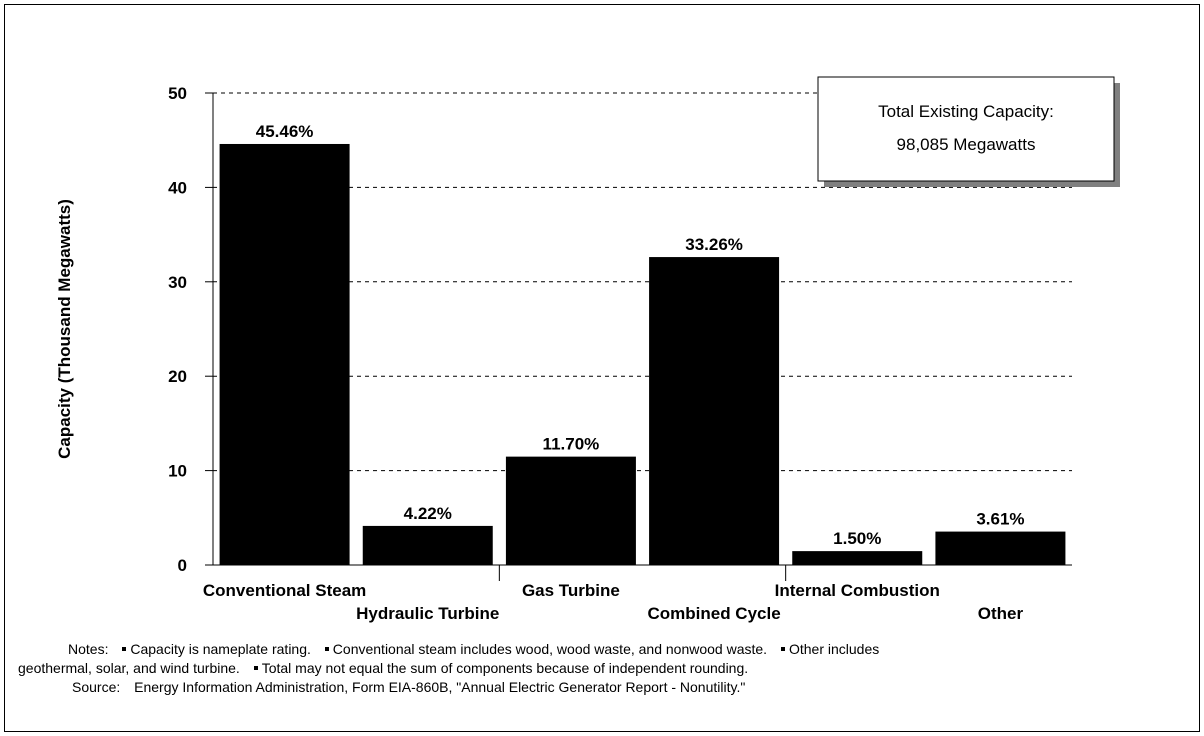 This screenshot has height=736, width=1204. What do you see at coordinates (427, 613) in the screenshot?
I see `x-tick-label: Hydraulic Turbine` at bounding box center [427, 613].